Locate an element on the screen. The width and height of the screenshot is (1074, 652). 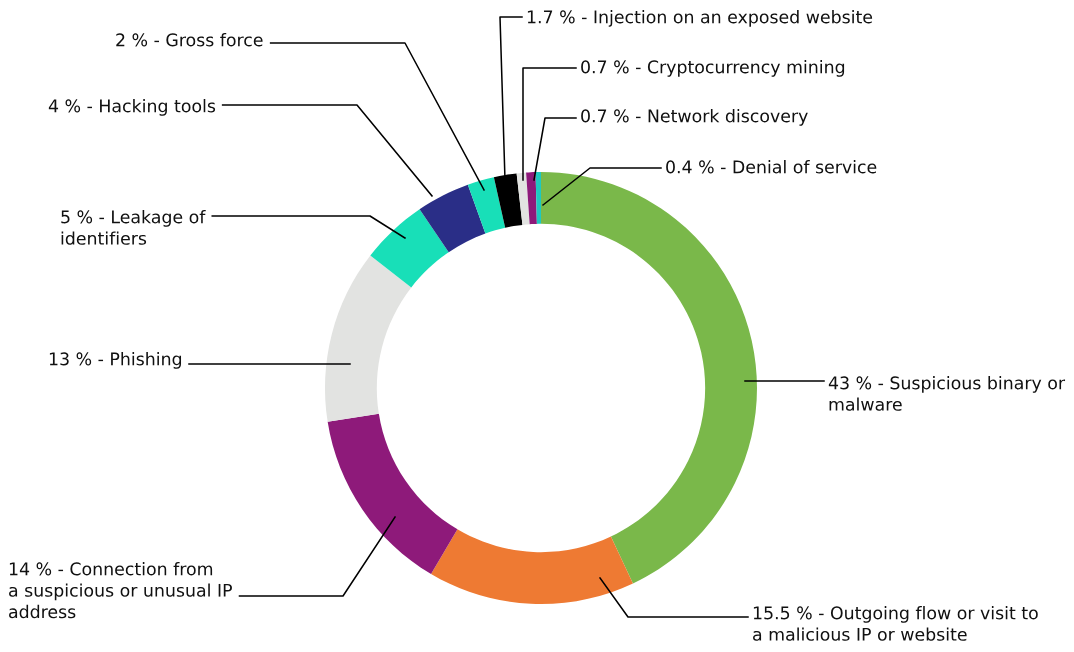
slice-label: 15.5 % - Outgoing flow or visit to a malicious IP or website is located at coordinates (895, 623).